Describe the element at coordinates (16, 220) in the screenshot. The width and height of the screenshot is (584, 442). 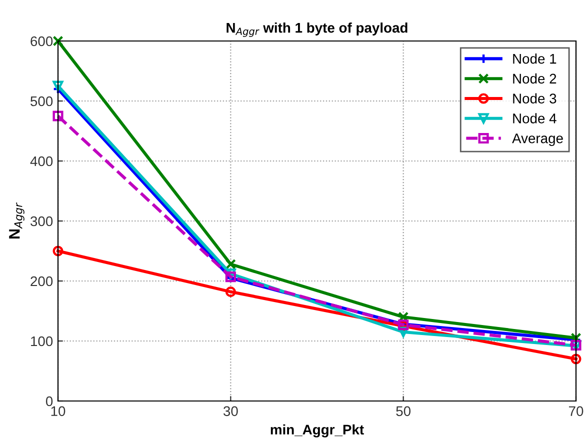
I see `y-axis-title: N$_{Aggr}$` at that location.